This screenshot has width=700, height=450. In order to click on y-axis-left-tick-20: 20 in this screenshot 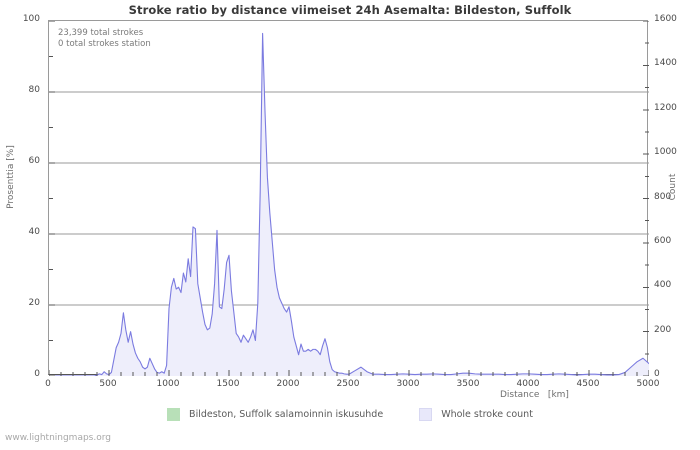, I will do `click(34, 303)`.